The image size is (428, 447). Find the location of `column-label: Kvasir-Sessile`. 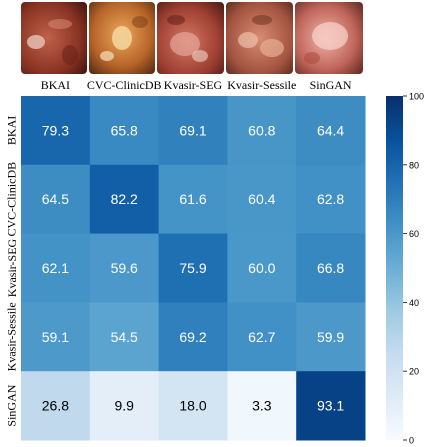

column-label: Kvasir-Sessile is located at coordinates (261, 85).